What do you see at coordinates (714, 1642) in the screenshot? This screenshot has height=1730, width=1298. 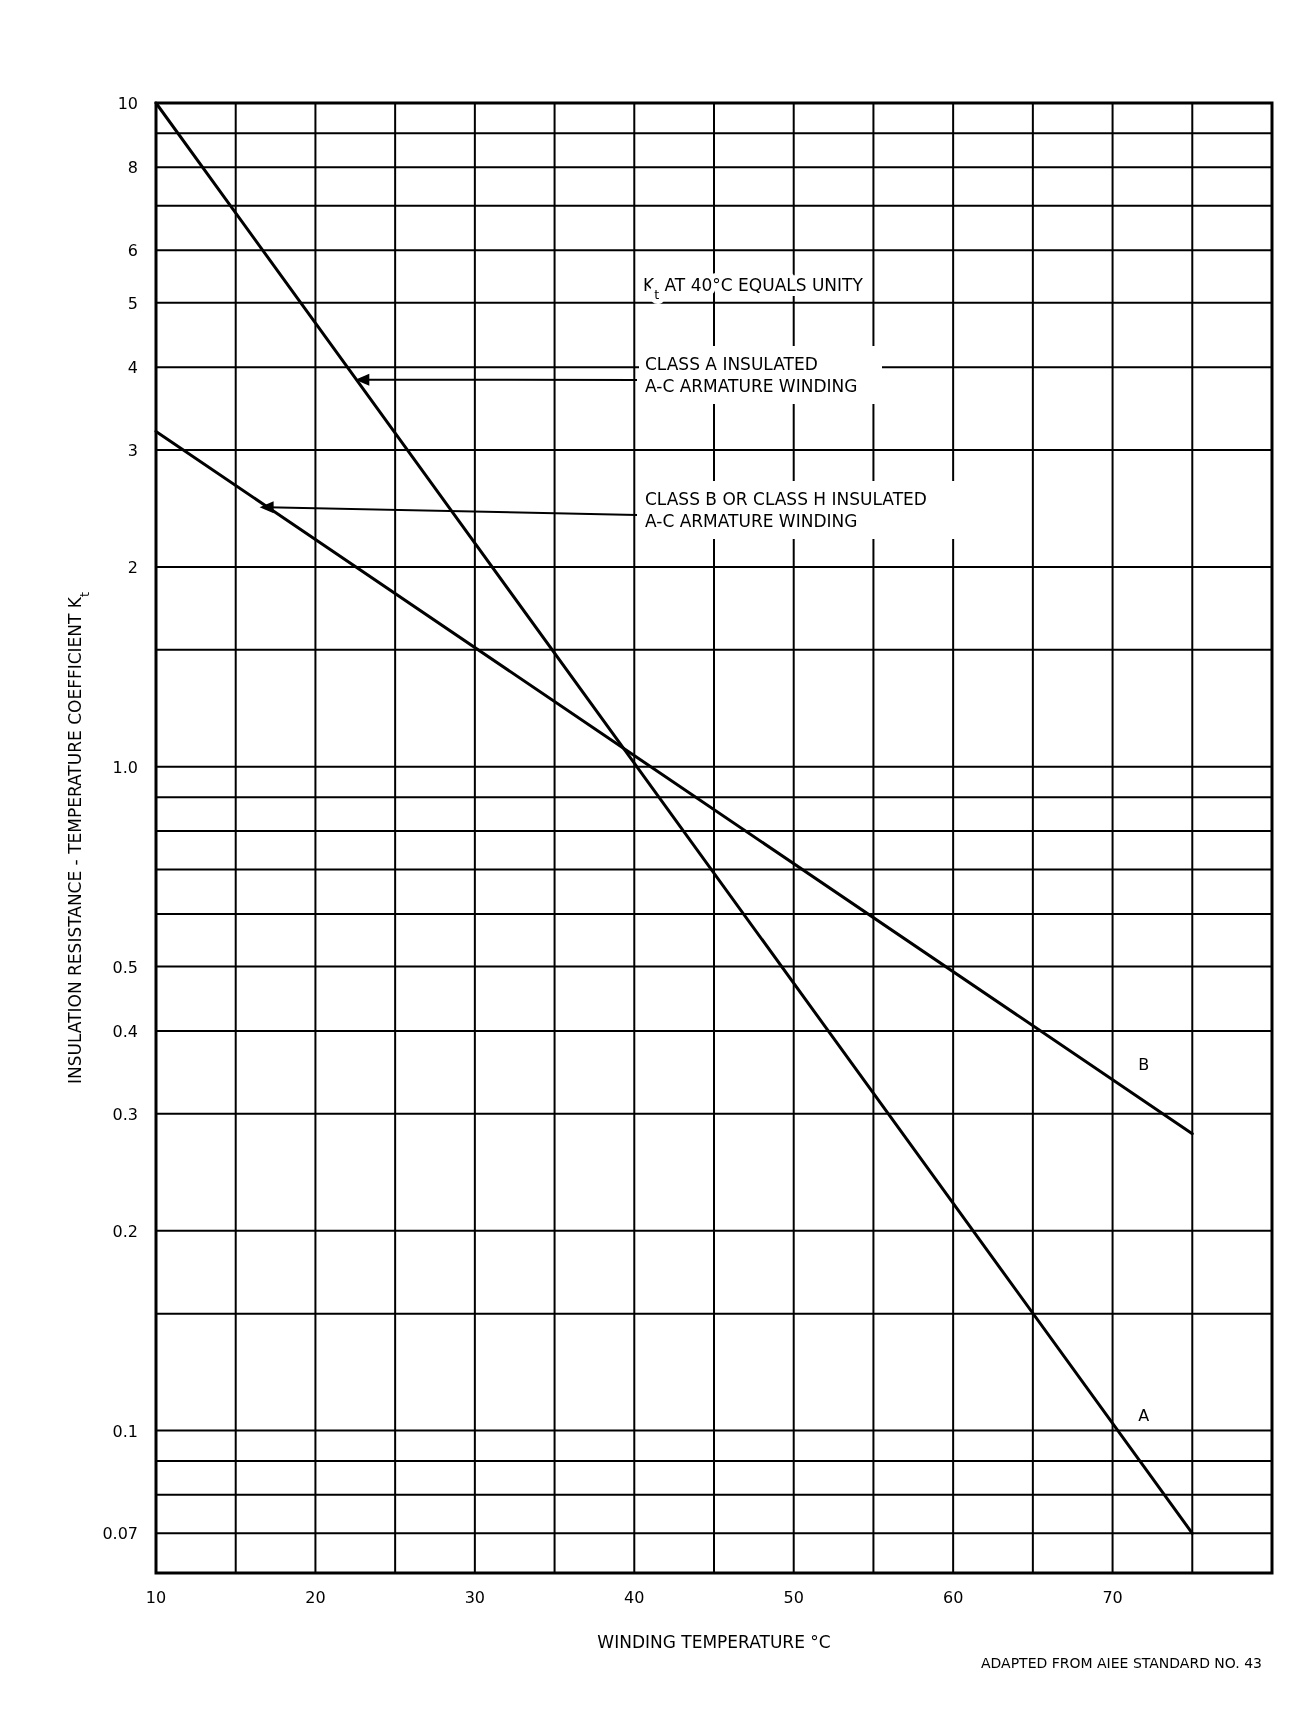 I see `x-axis-title: WINDING TEMPERATURE °C` at bounding box center [714, 1642].